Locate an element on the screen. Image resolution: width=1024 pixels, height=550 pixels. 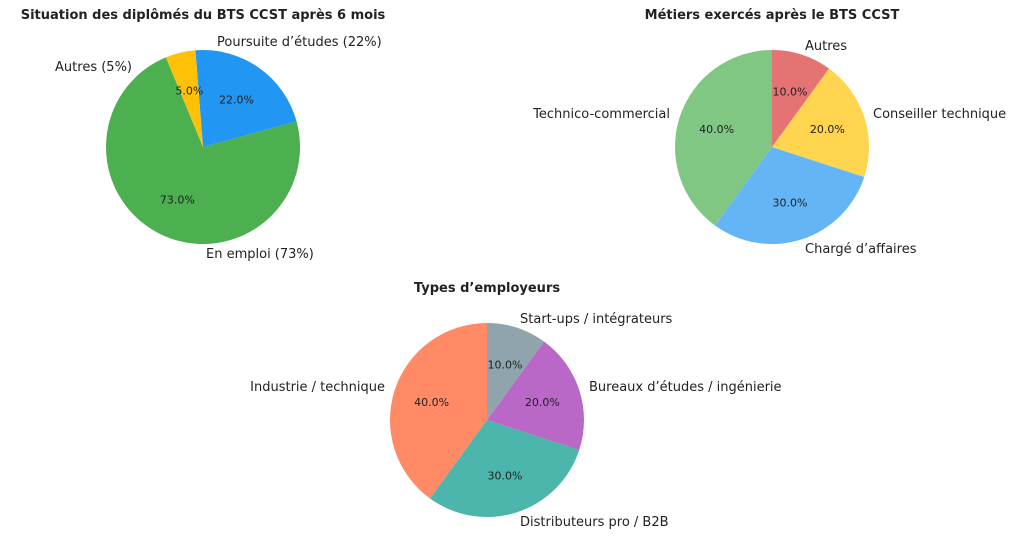
slice-label: Conseiller technique is located at coordinates (939, 114).